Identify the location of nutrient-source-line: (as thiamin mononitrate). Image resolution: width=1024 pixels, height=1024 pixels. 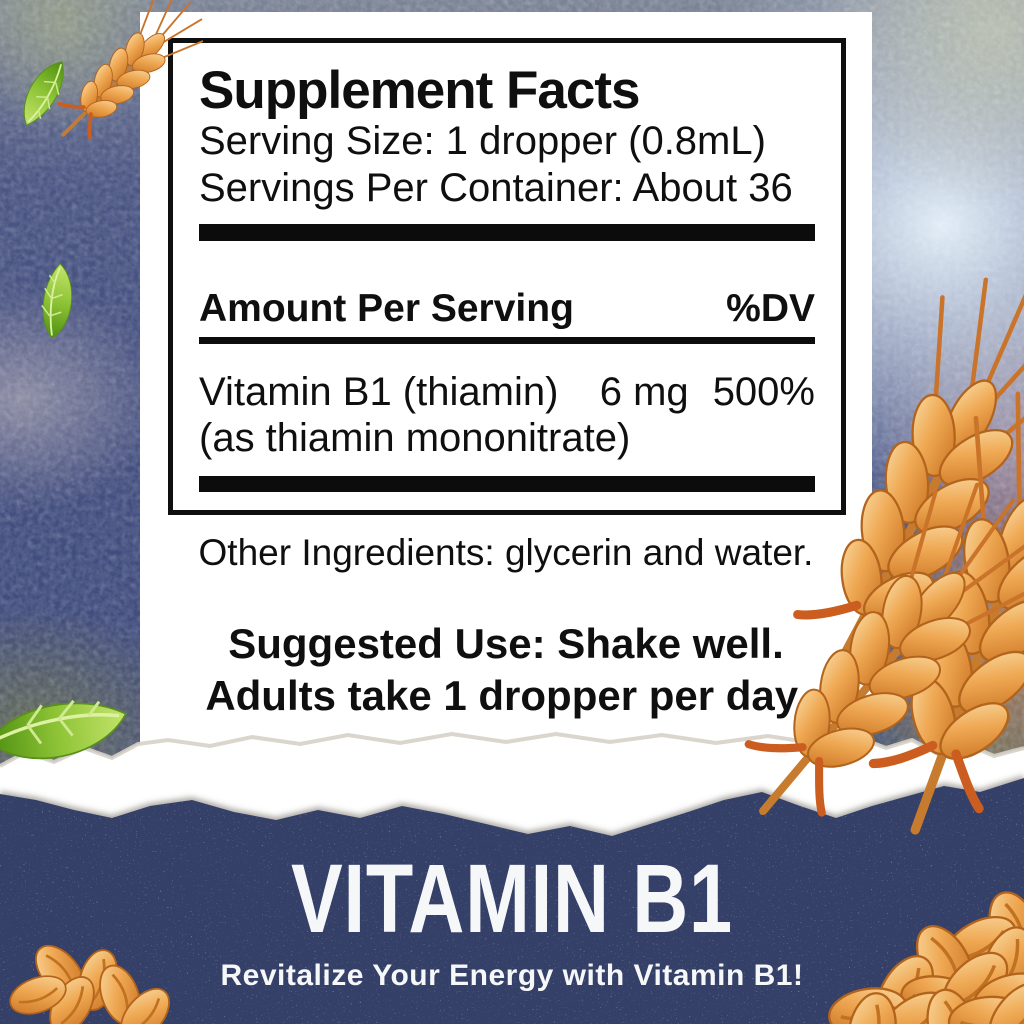
(415, 437).